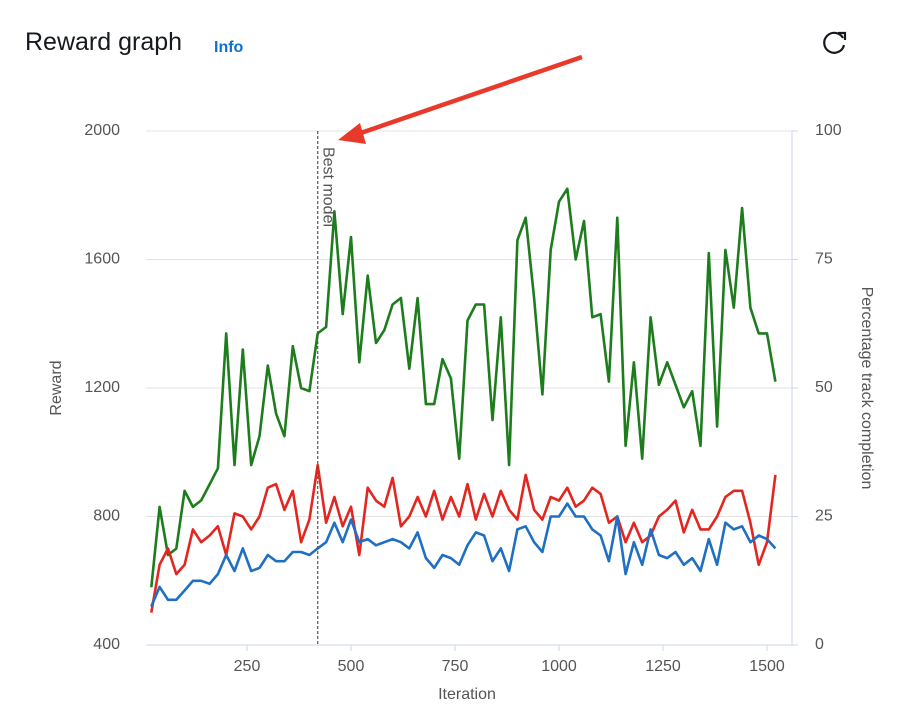 This screenshot has width=900, height=718. I want to click on y2-axis-title: Percentage track completion, so click(866, 388).